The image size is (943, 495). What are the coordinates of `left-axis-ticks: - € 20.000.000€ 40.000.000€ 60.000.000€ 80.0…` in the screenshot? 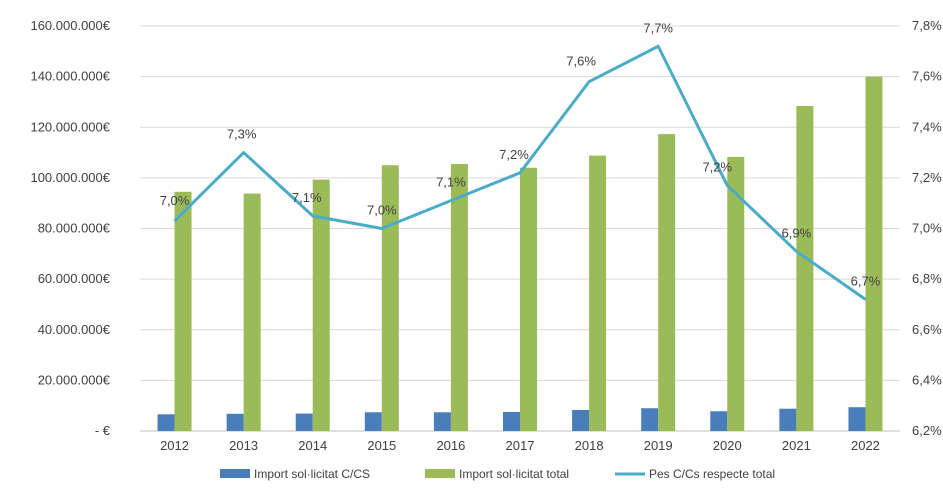 It's located at (70, 228).